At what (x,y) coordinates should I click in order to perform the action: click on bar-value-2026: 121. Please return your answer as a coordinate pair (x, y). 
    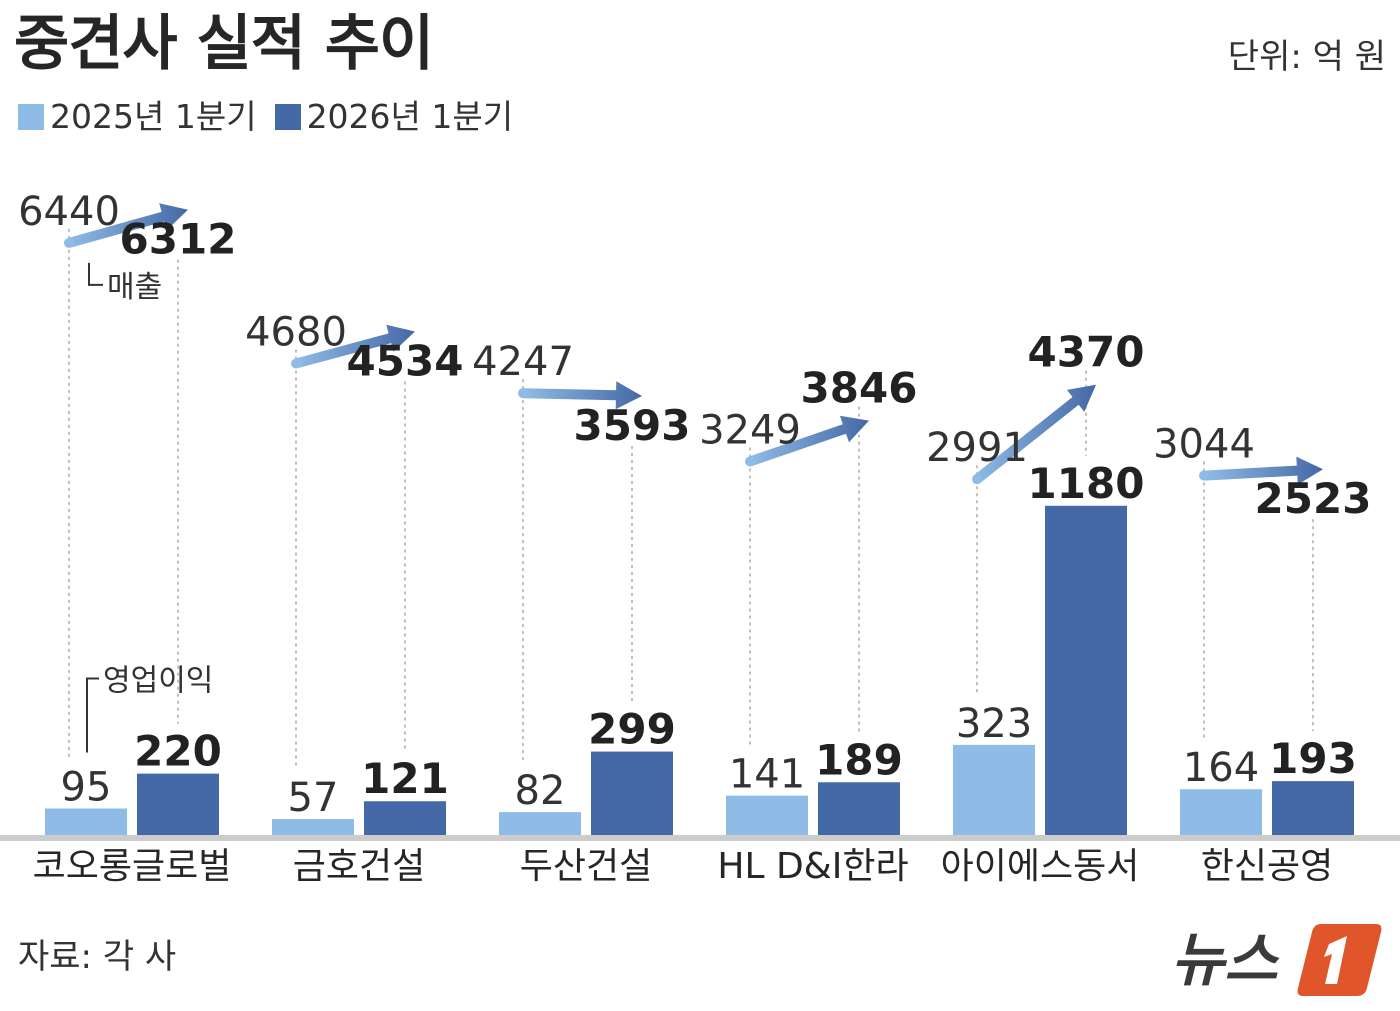
    Looking at the image, I should click on (405, 778).